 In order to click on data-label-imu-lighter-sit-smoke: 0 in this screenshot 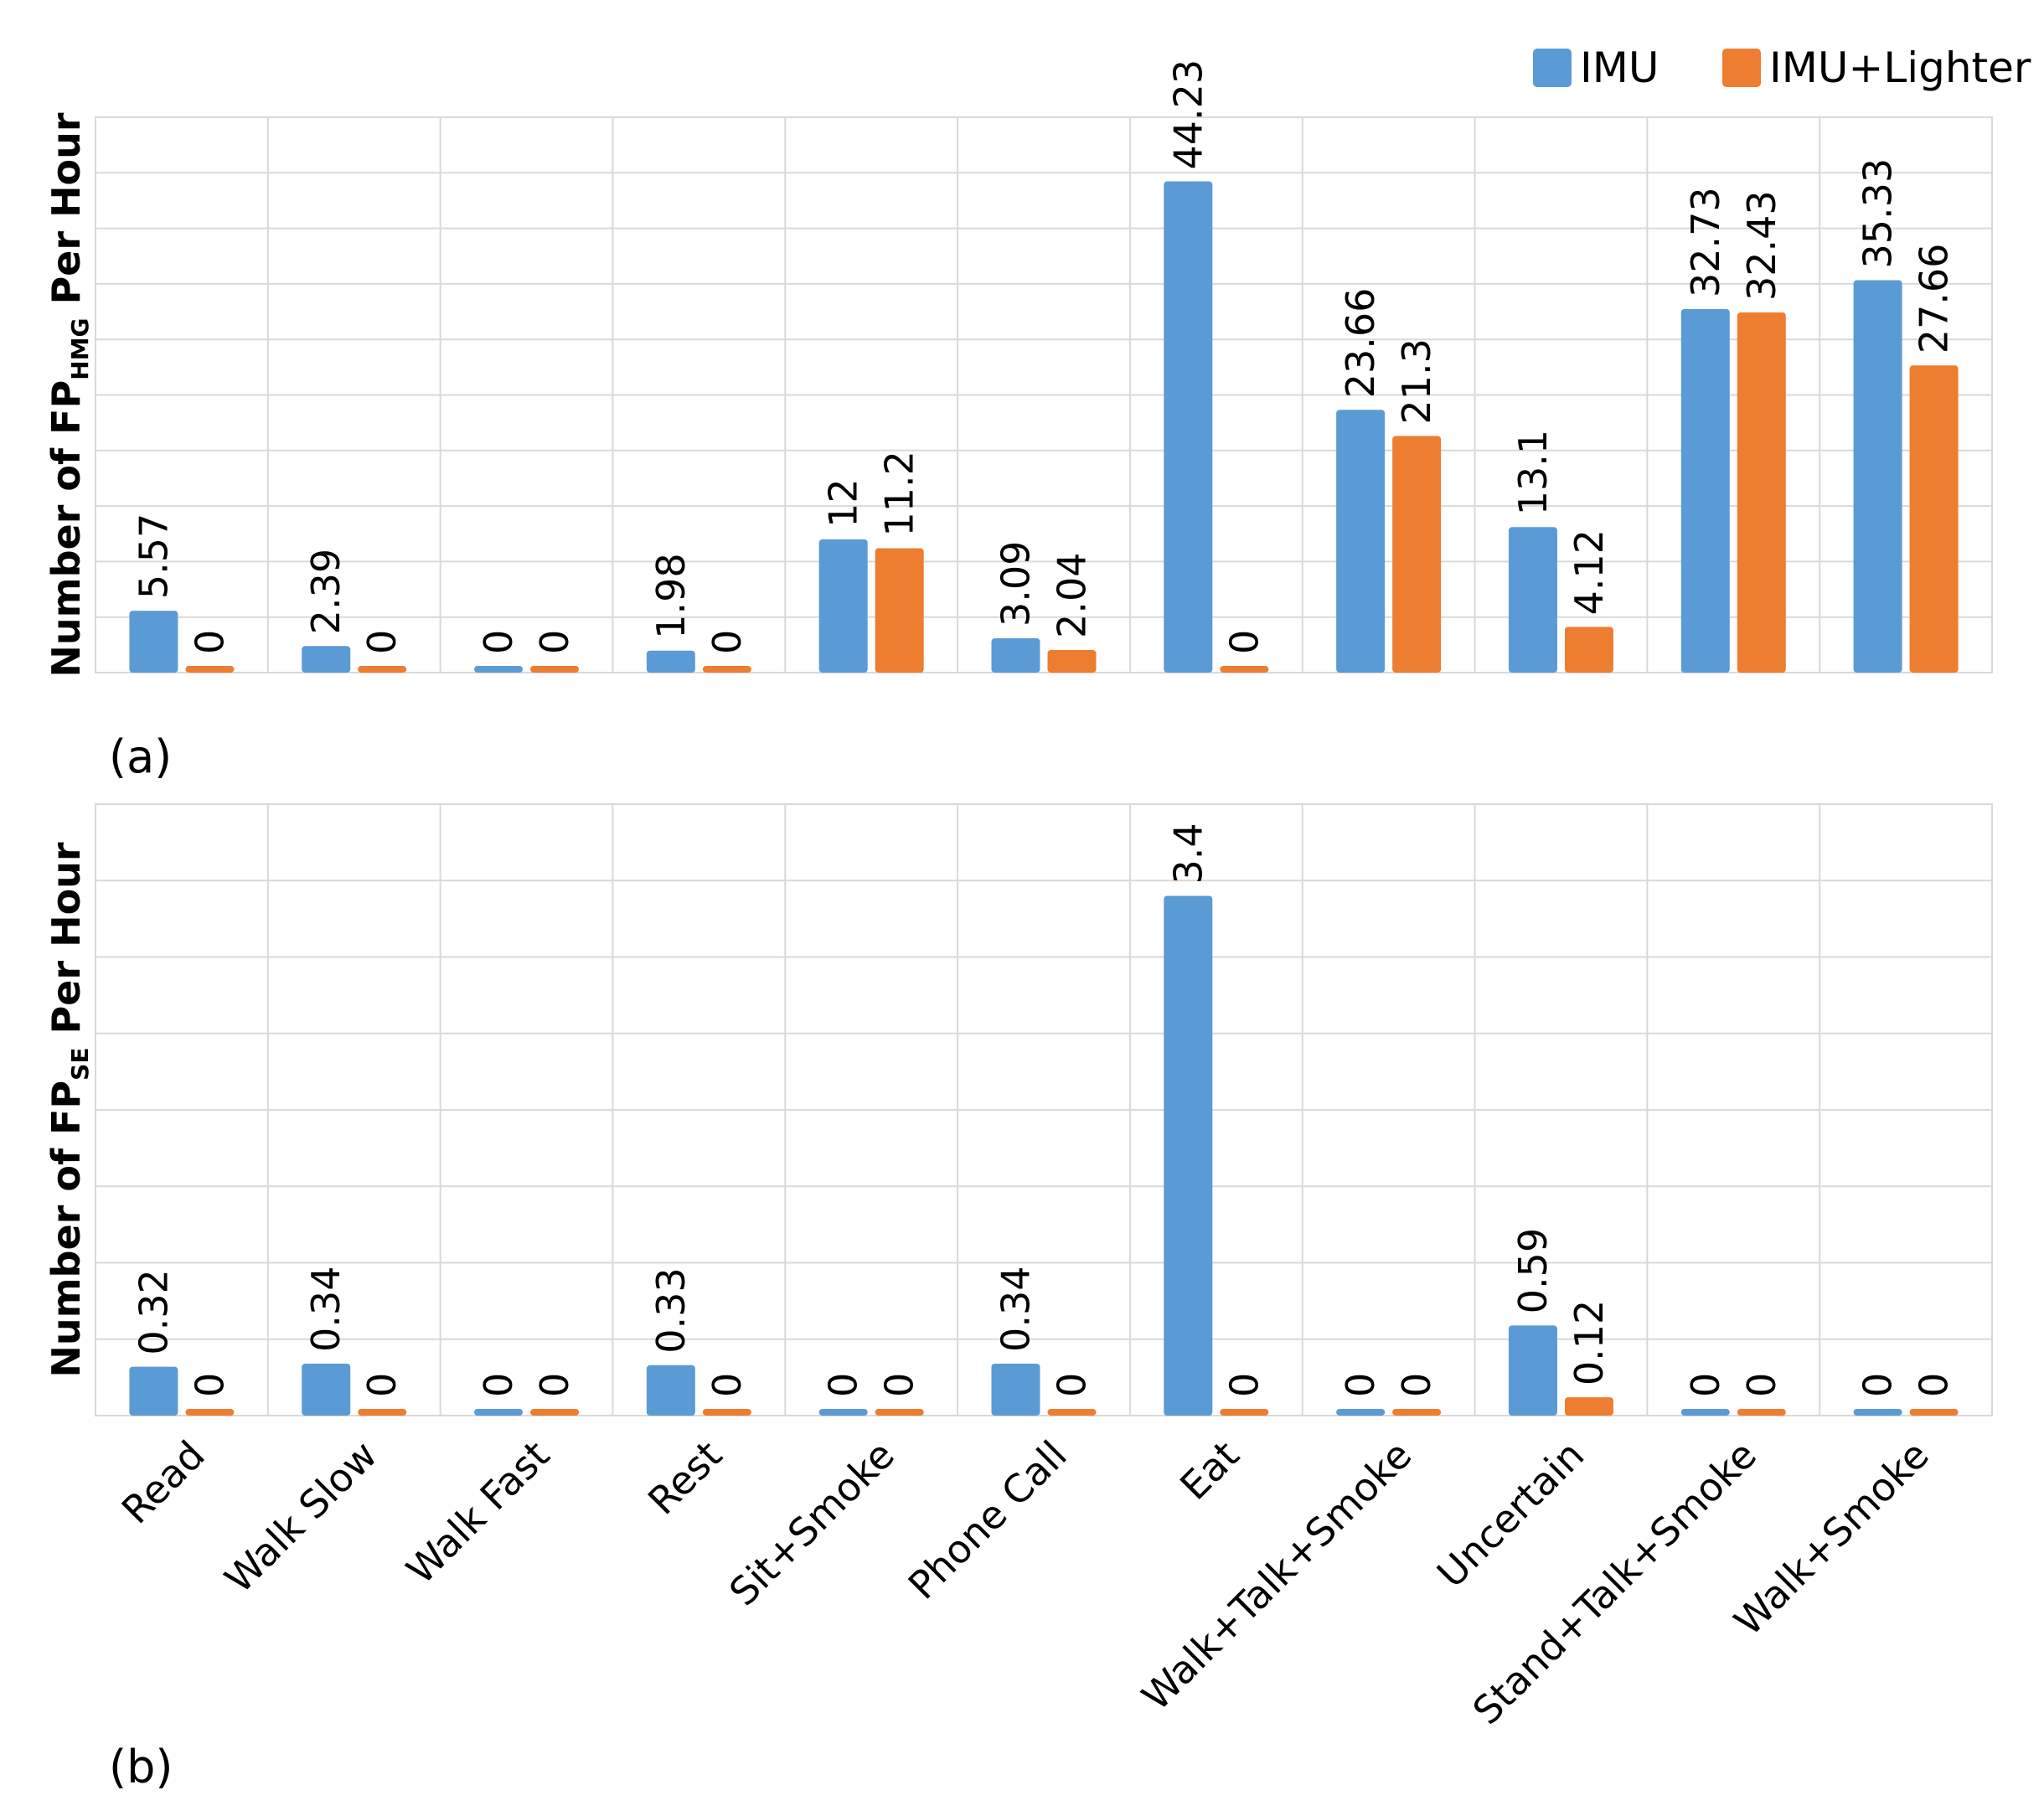, I will do `click(899, 1385)`.